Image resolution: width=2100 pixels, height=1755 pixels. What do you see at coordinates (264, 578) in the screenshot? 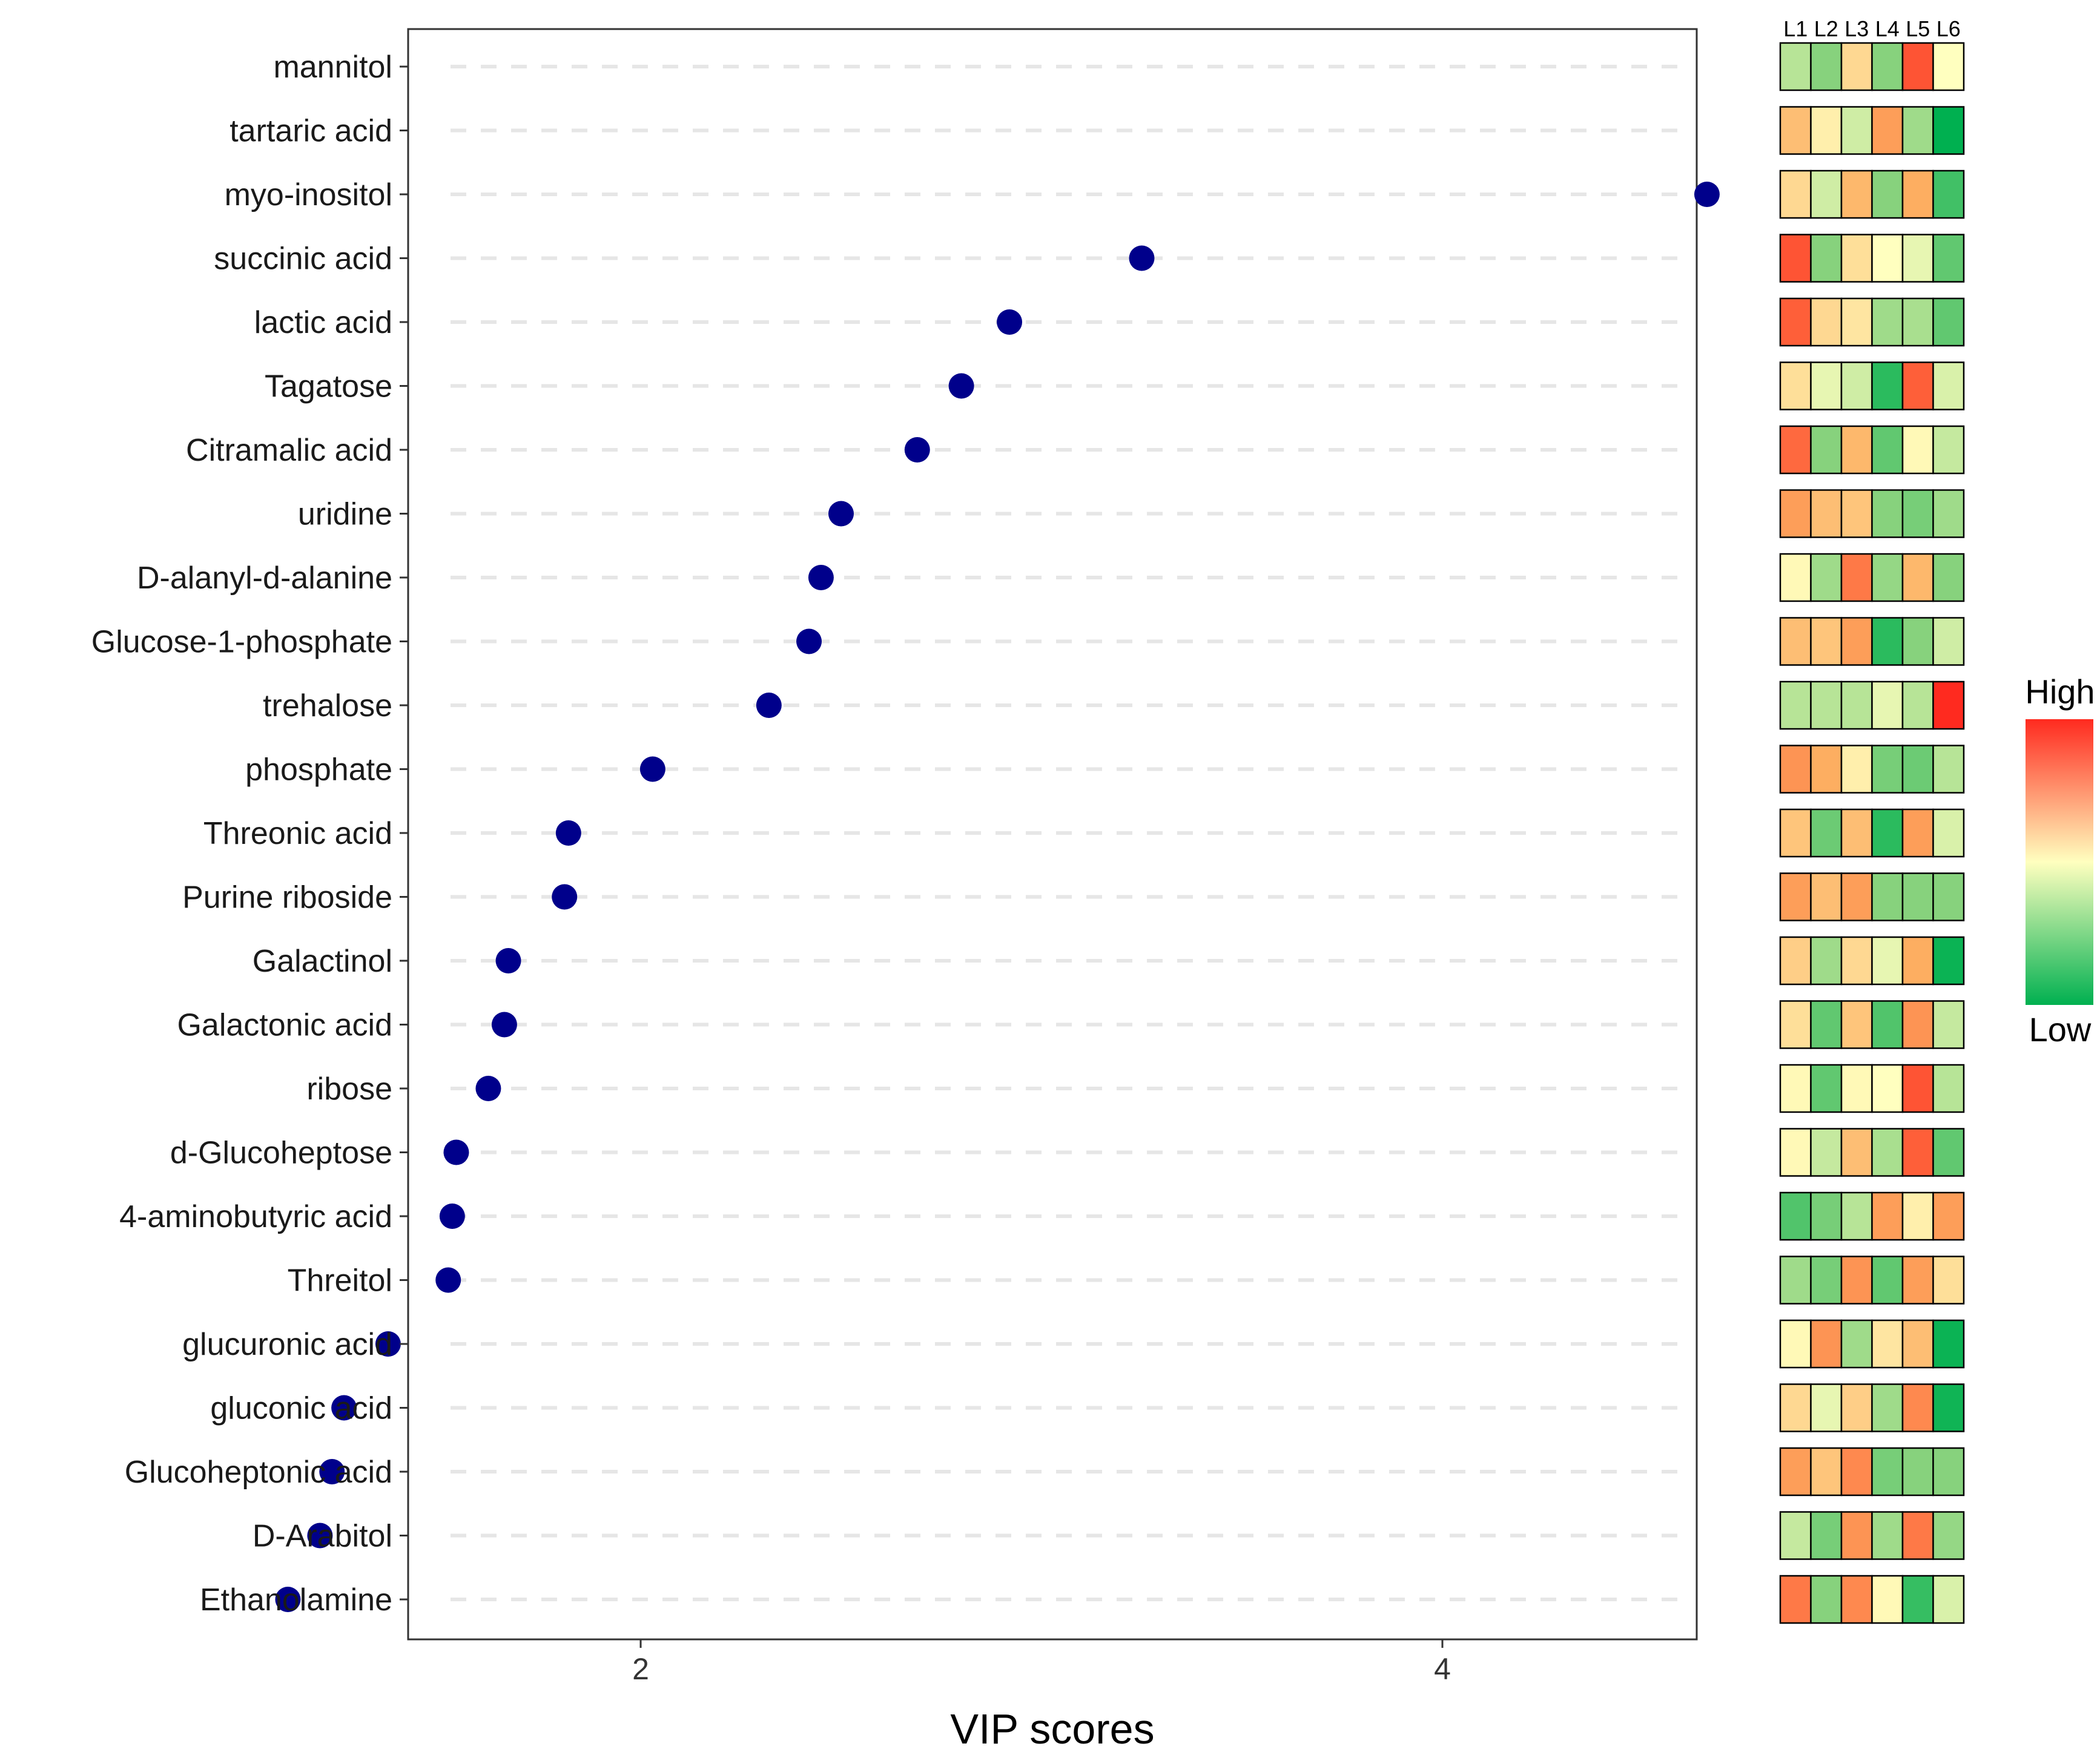
I see `y-tick-label: D-alanyl-d-alanine` at bounding box center [264, 578].